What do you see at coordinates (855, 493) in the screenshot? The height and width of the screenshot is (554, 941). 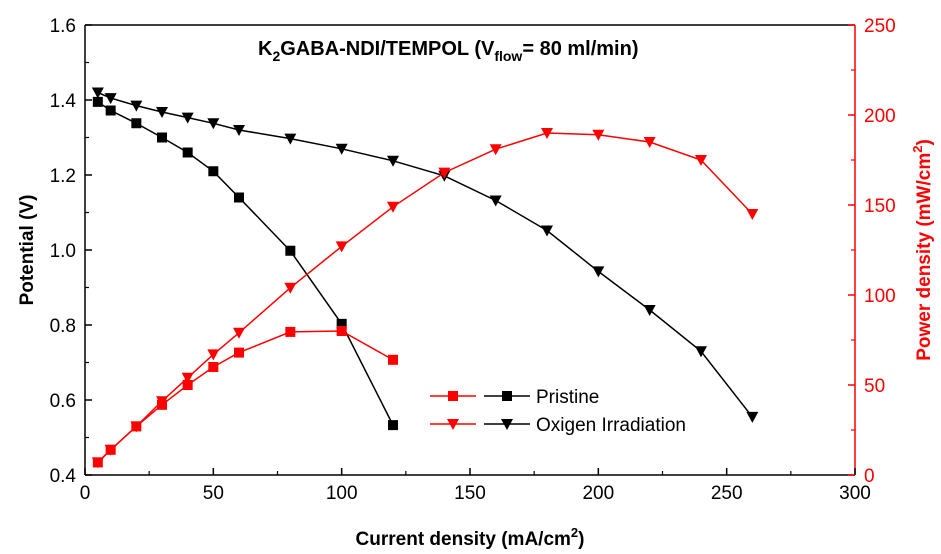 I see `x-tick-label: 300` at bounding box center [855, 493].